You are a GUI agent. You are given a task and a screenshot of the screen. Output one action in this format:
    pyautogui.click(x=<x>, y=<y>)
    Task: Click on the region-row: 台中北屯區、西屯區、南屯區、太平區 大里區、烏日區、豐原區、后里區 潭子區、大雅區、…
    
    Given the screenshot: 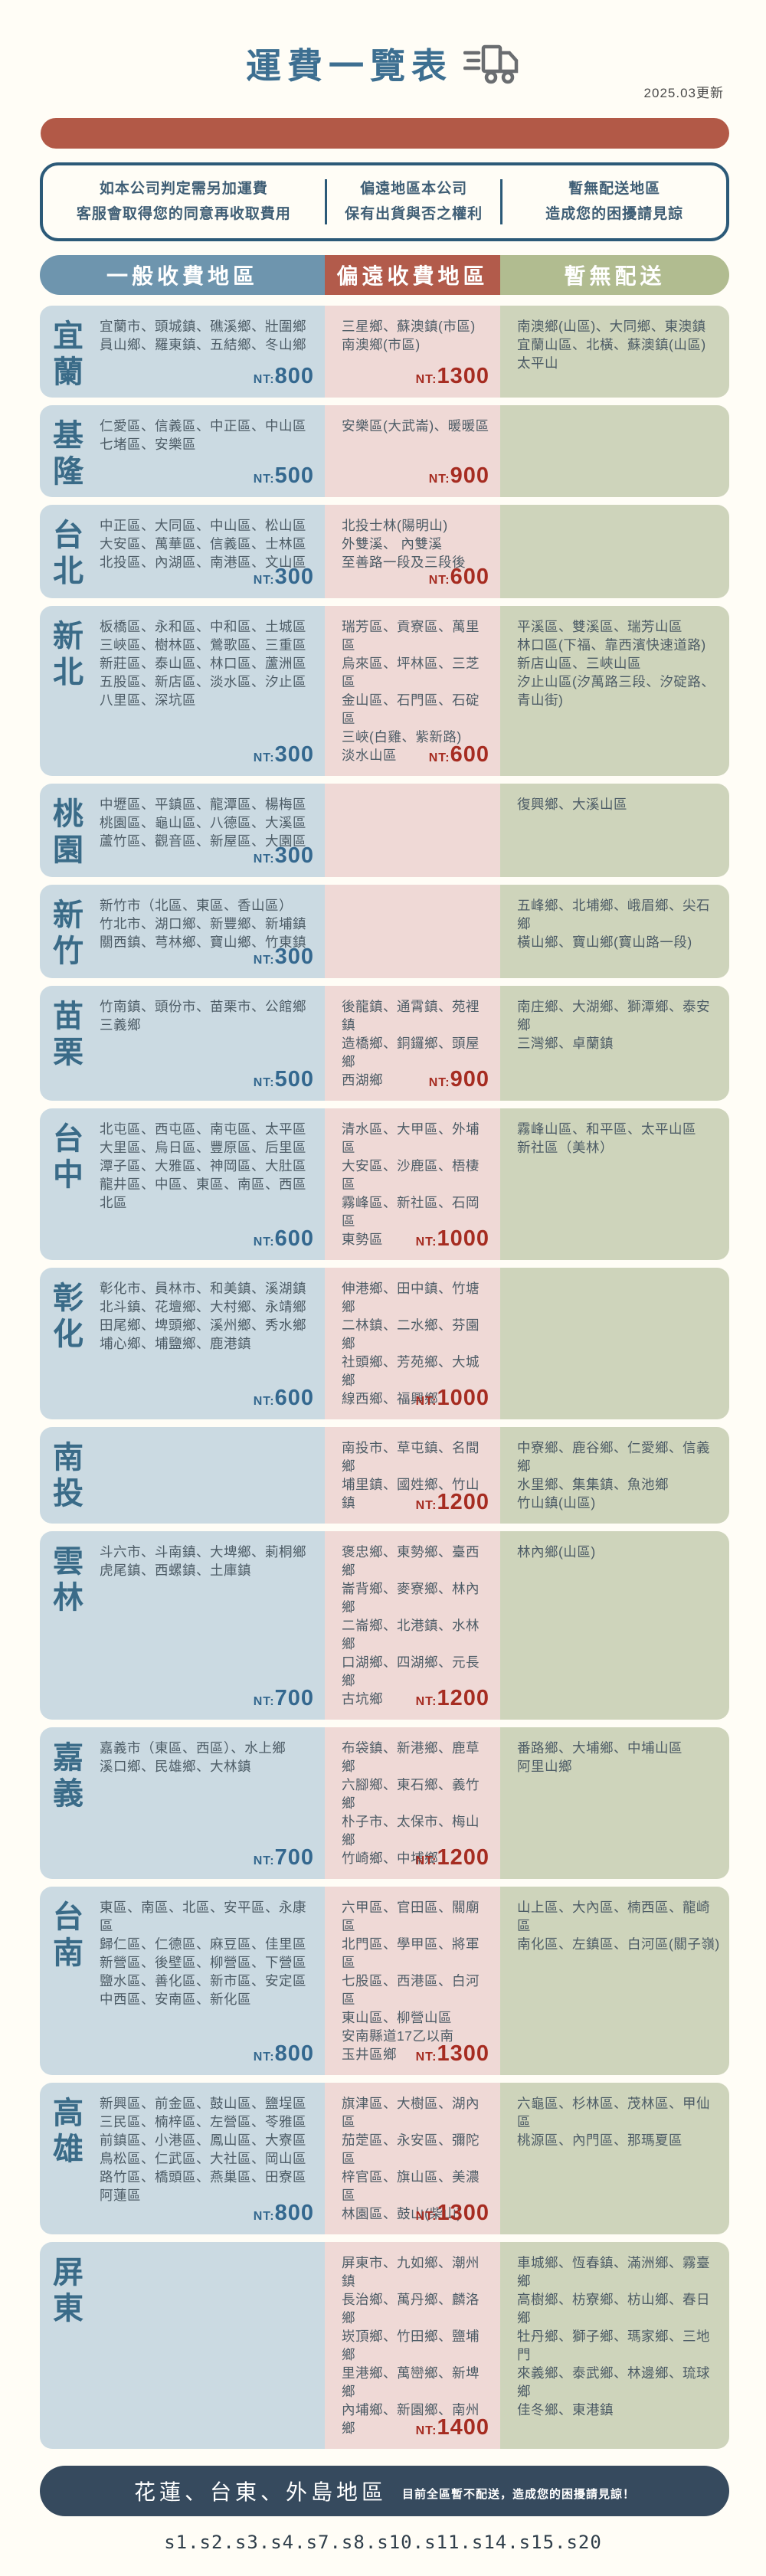 What is the action you would take?
    pyautogui.click(x=385, y=1184)
    